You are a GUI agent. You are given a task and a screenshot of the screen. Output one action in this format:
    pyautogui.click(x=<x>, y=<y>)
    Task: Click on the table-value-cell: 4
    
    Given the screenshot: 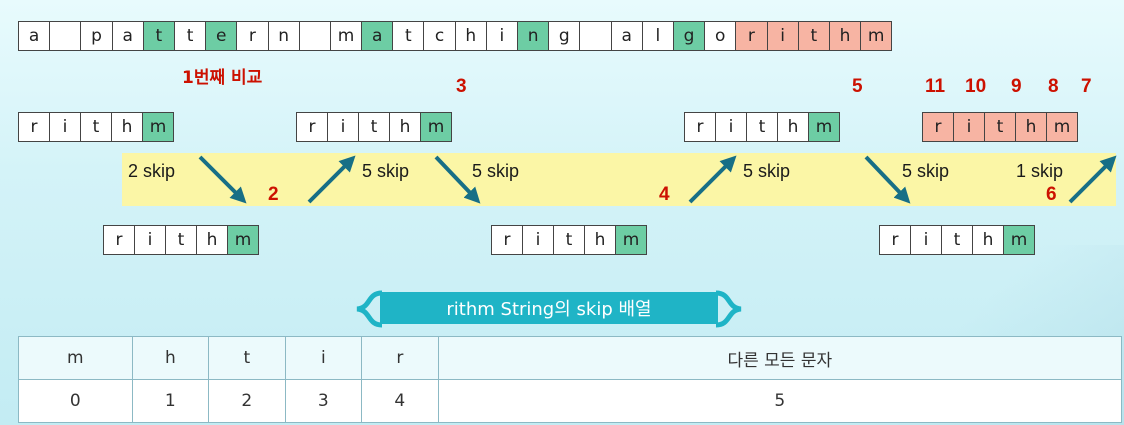 What is the action you would take?
    pyautogui.click(x=400, y=401)
    